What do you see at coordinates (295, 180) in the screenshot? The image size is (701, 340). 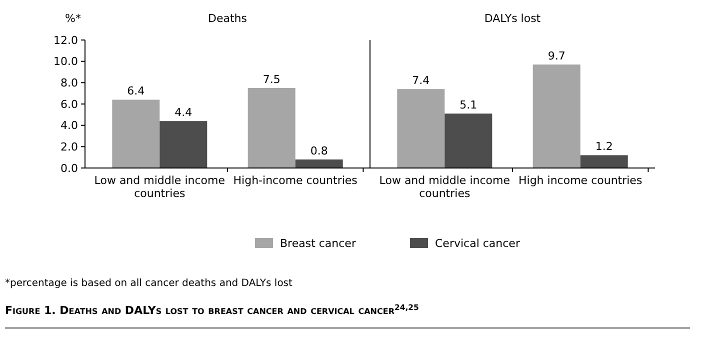 I see `x-tick-label: High-income countries` at bounding box center [295, 180].